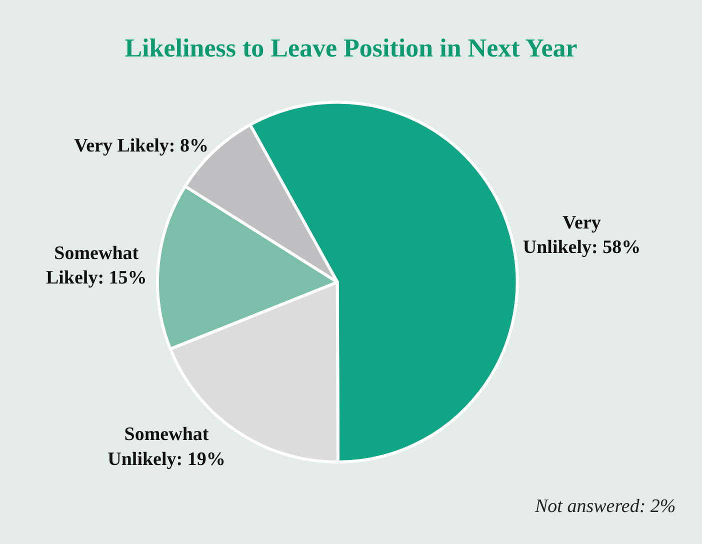 Image resolution: width=702 pixels, height=544 pixels. What do you see at coordinates (167, 447) in the screenshot?
I see `slice-label: Somewhat Unlikely: 19%` at bounding box center [167, 447].